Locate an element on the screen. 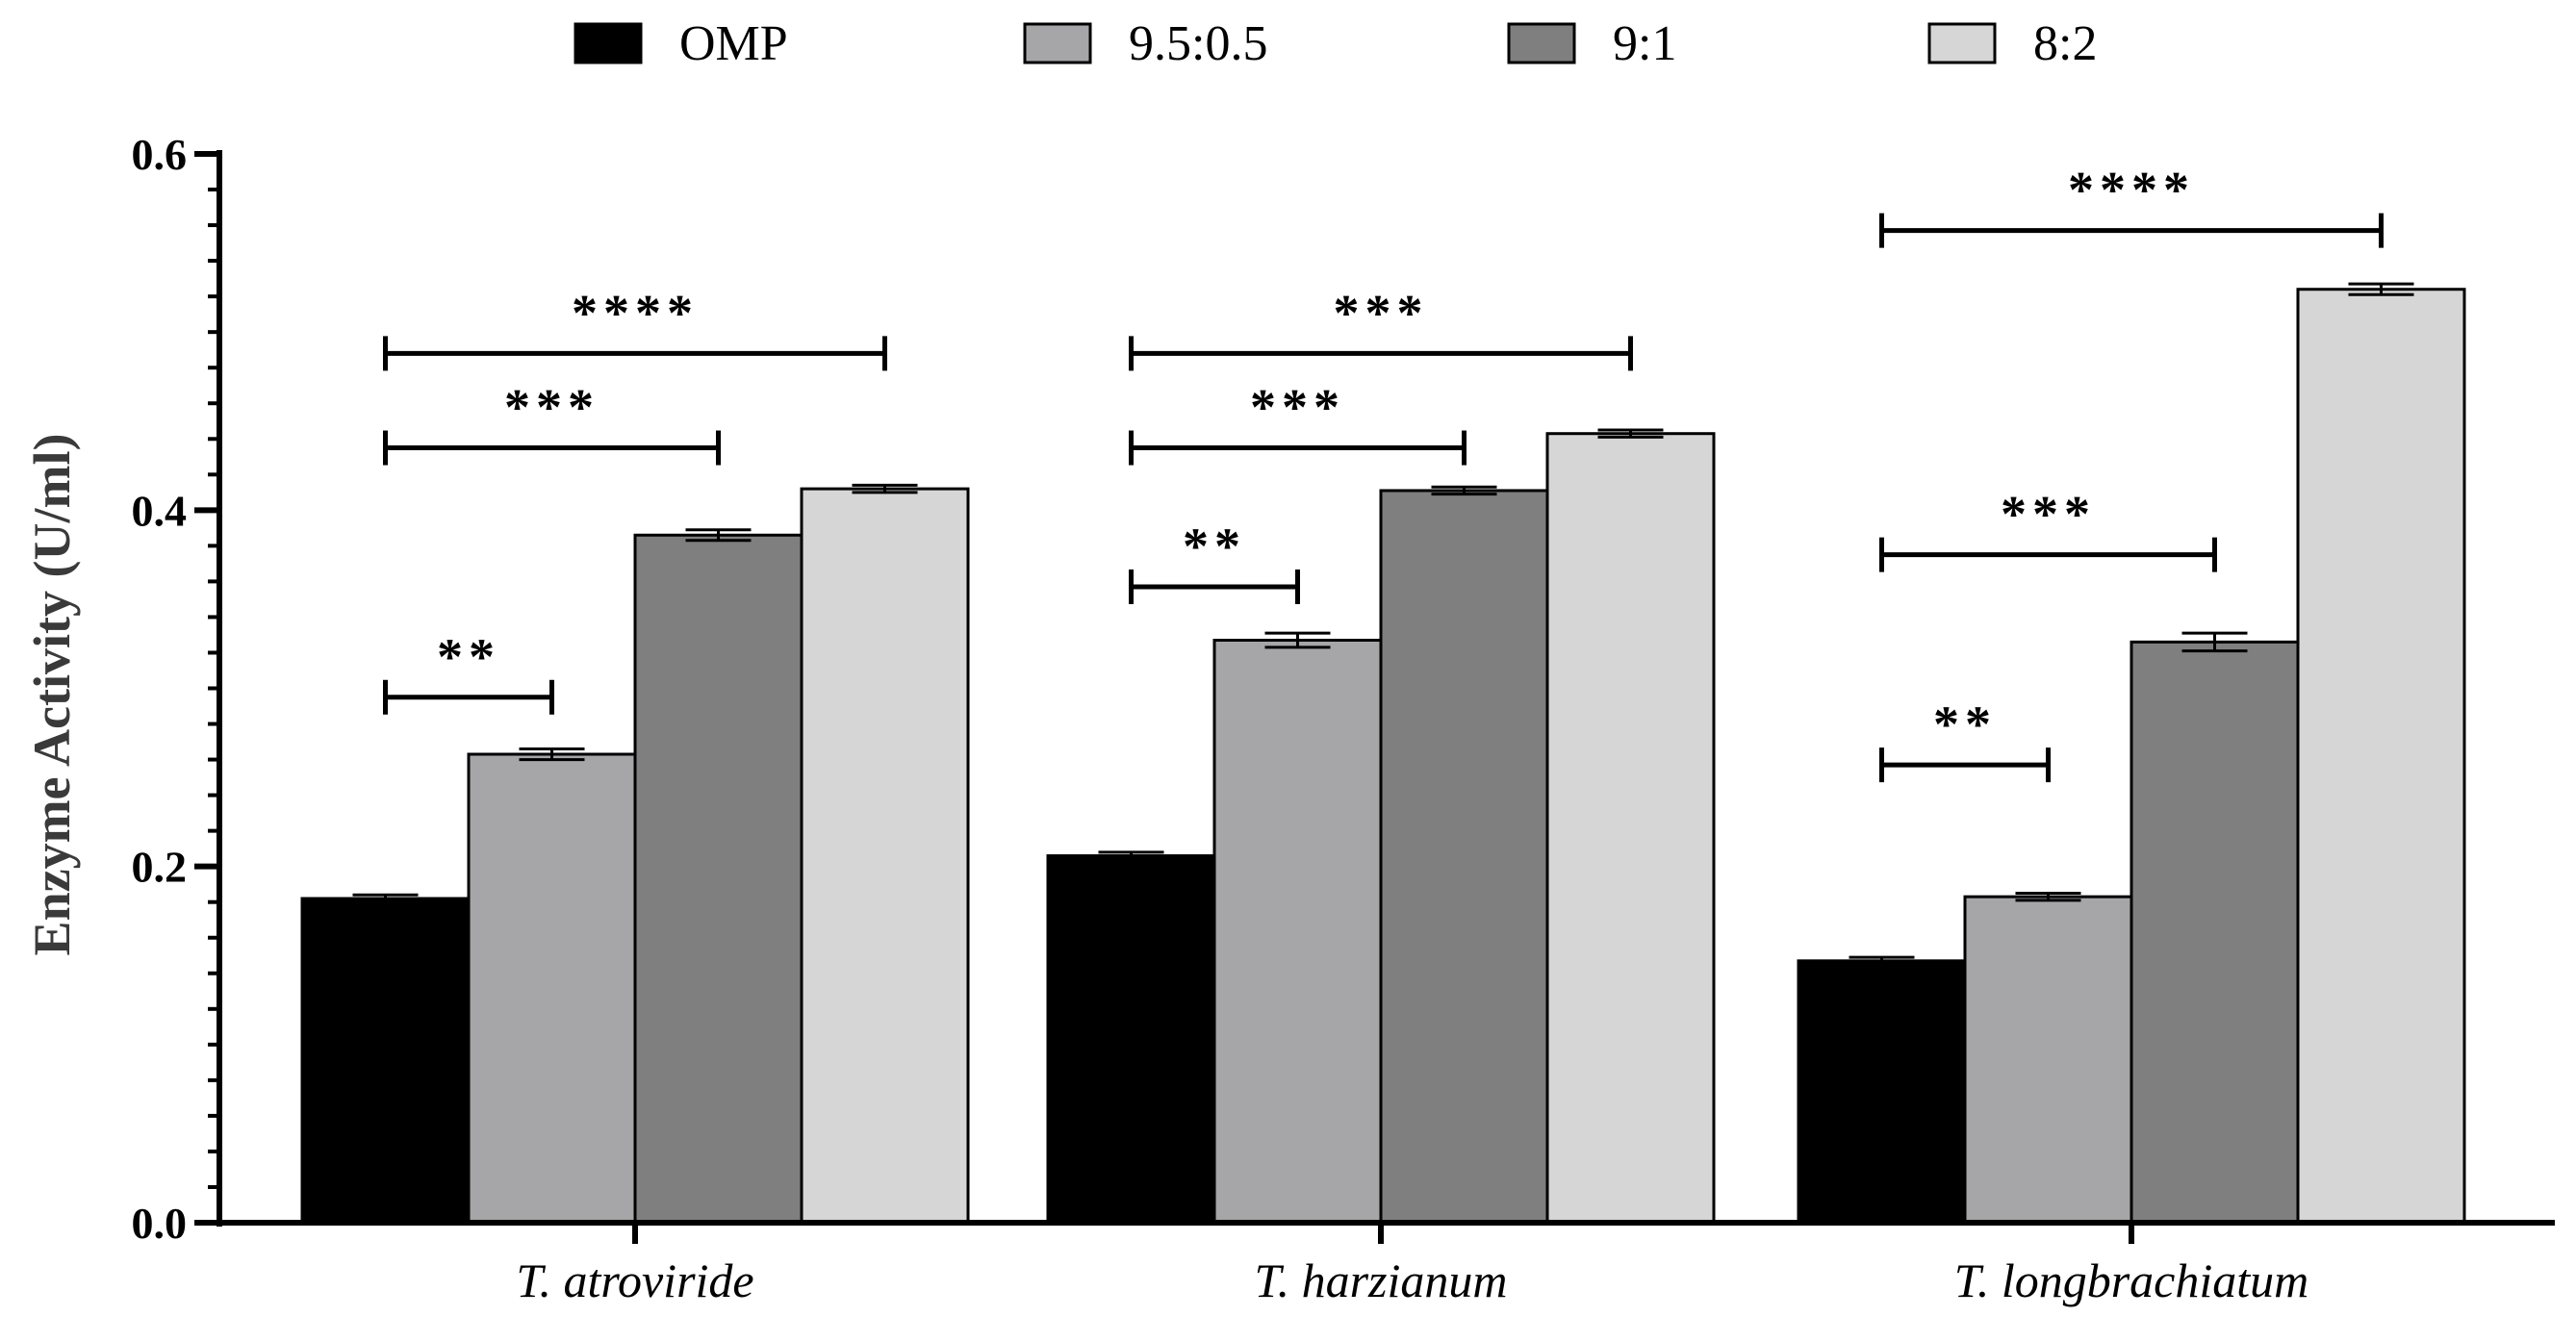 This screenshot has height=1342, width=2576. y-axis-label: Enzyme Activity (U/ml) is located at coordinates (52, 695).